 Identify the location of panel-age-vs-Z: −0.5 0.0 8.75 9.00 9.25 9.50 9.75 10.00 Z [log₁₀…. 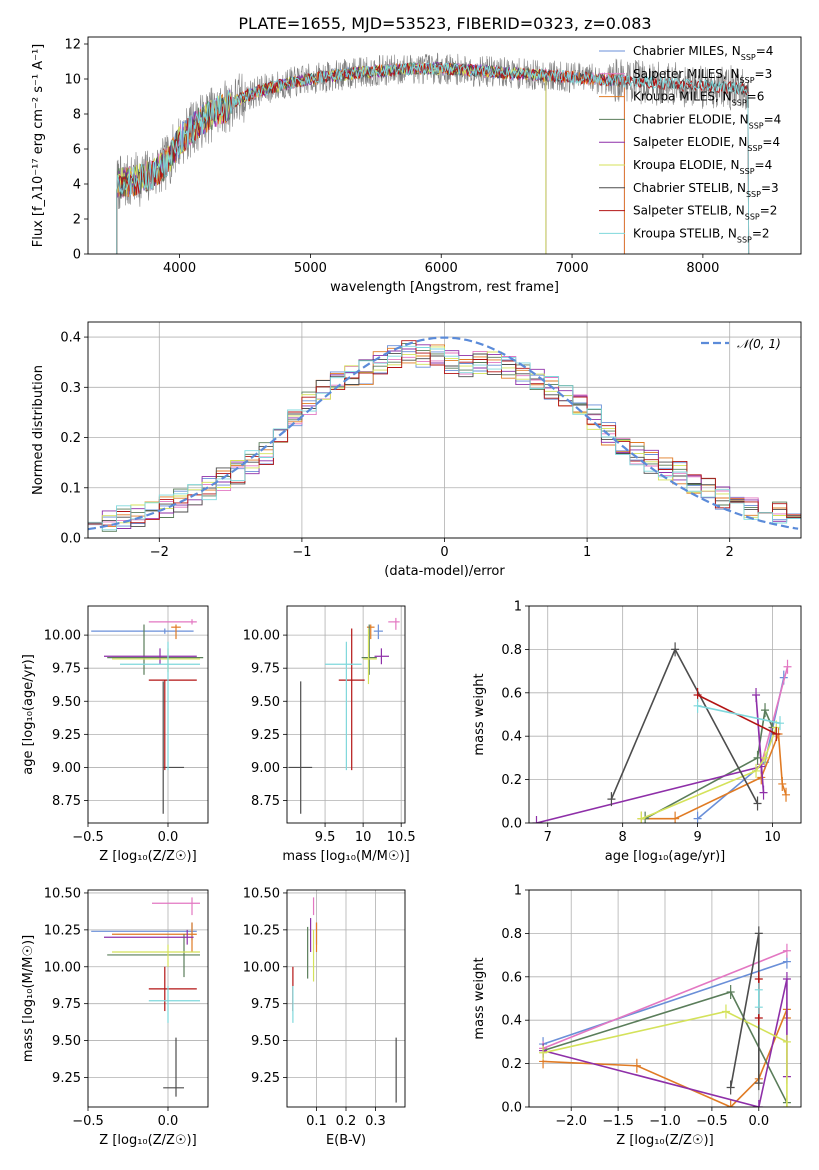
(115, 734).